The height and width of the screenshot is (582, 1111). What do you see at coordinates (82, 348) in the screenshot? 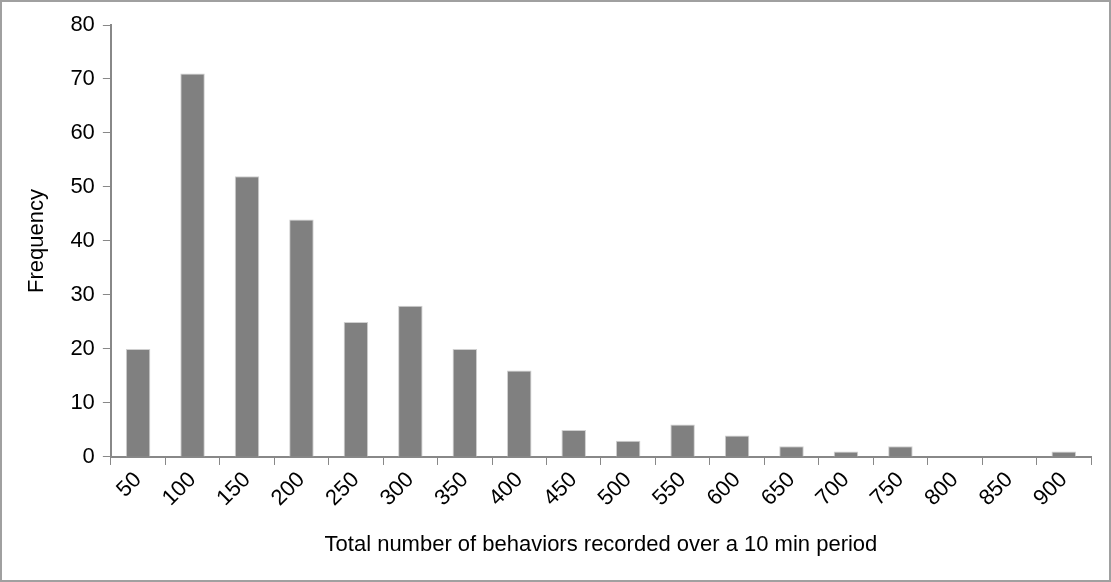
I see `y-tick-label: 20` at bounding box center [82, 348].